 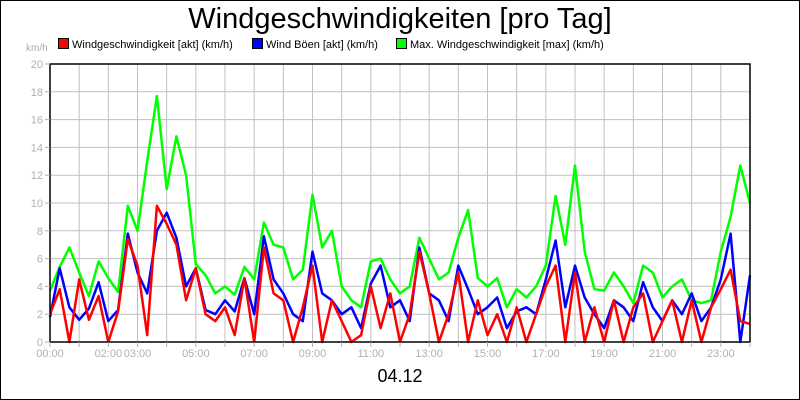 I want to click on legend-item-windgeschwindigkeit: Windgeschwindigkeit [akt] (km/h), so click(x=145, y=44).